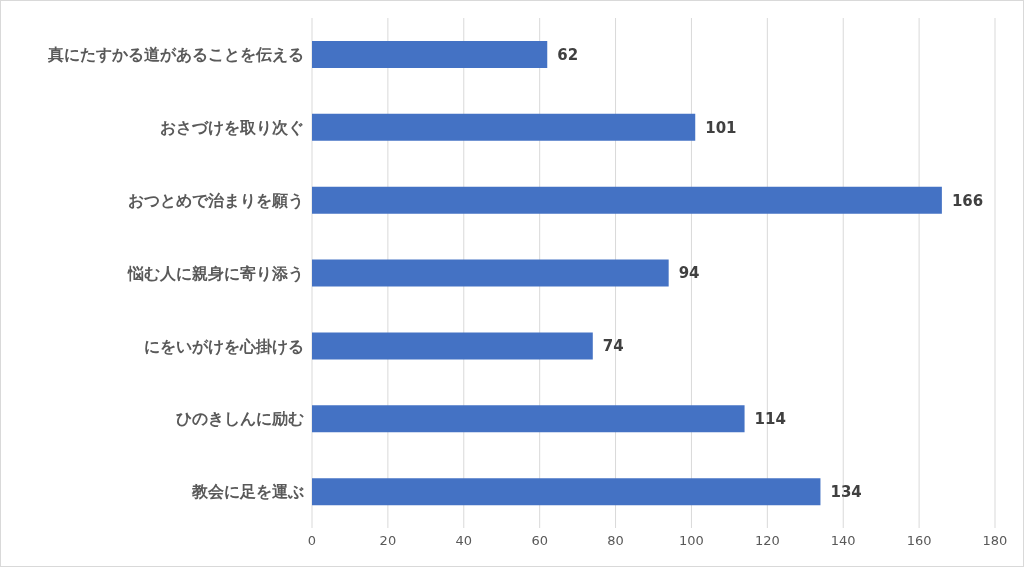  I want to click on x-tick-label: 60, so click(539, 541).